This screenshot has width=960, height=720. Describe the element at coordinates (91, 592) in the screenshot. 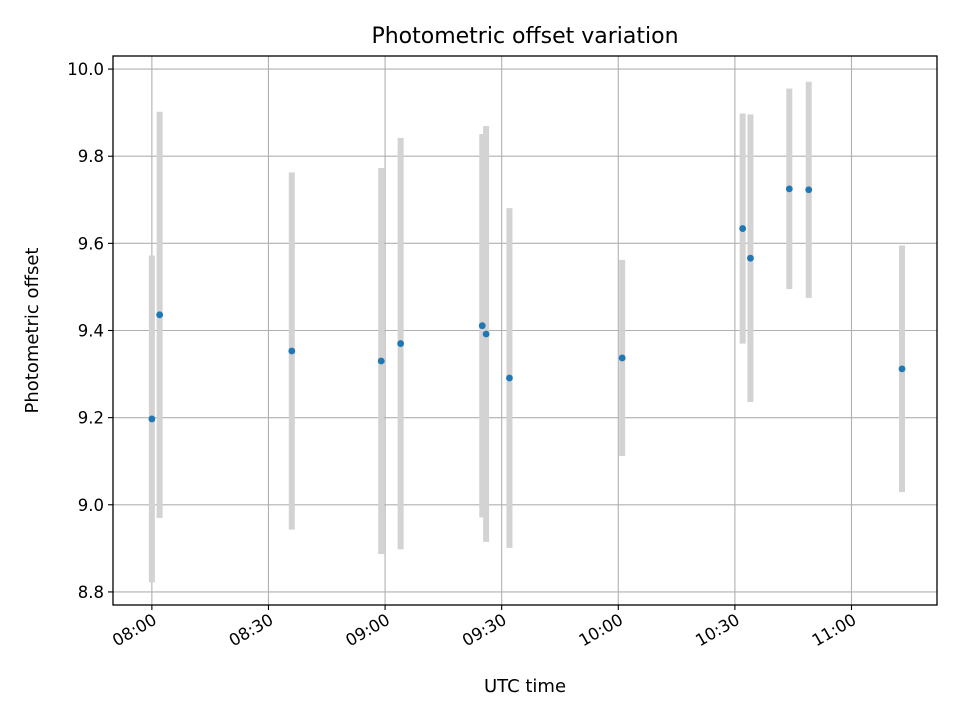

I see `y-tick-label: 8.8` at that location.